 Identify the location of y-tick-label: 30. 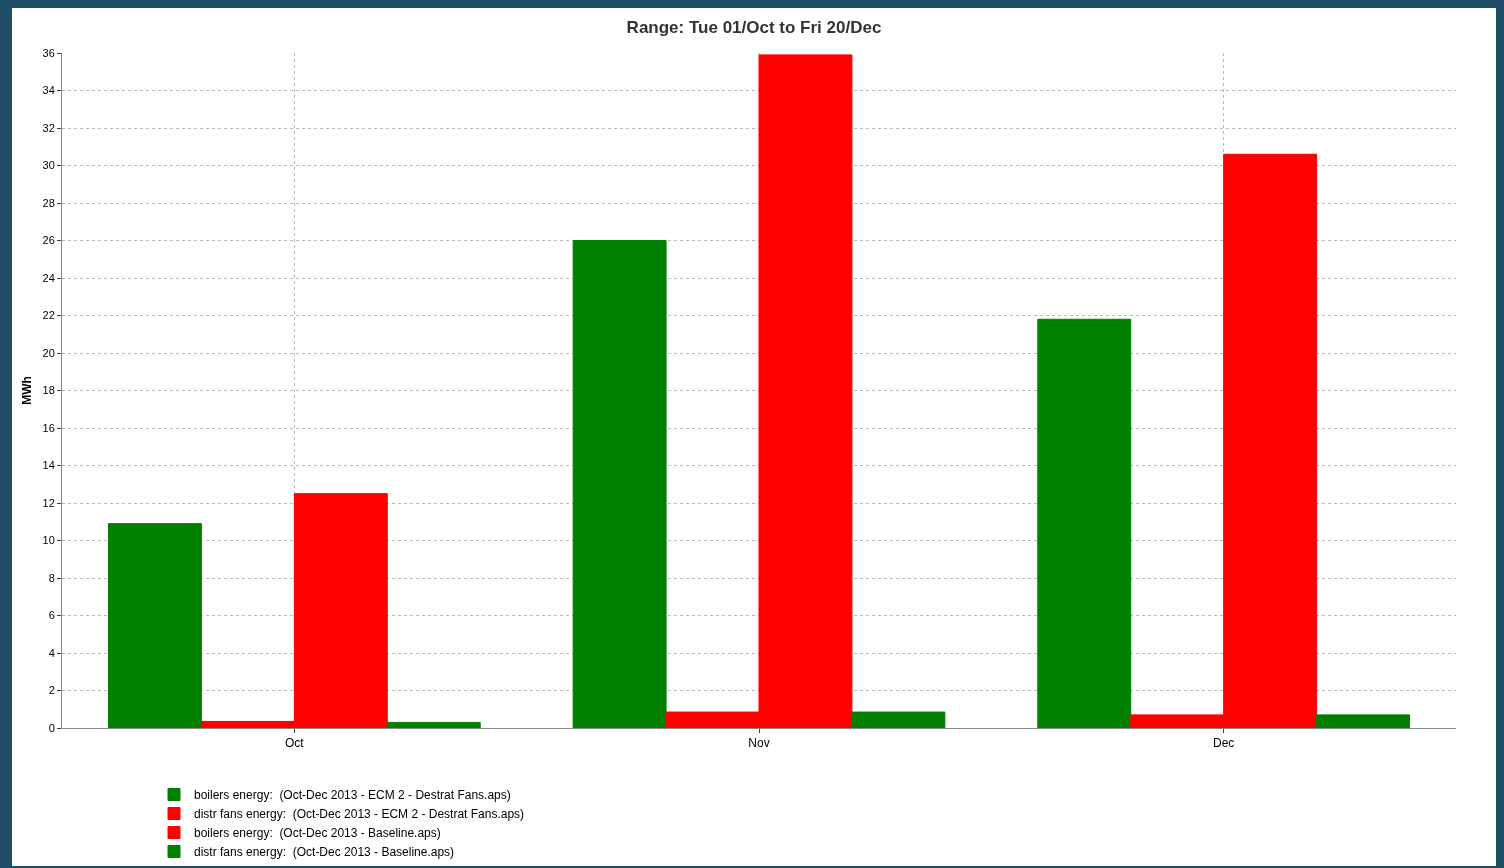
(48, 165).